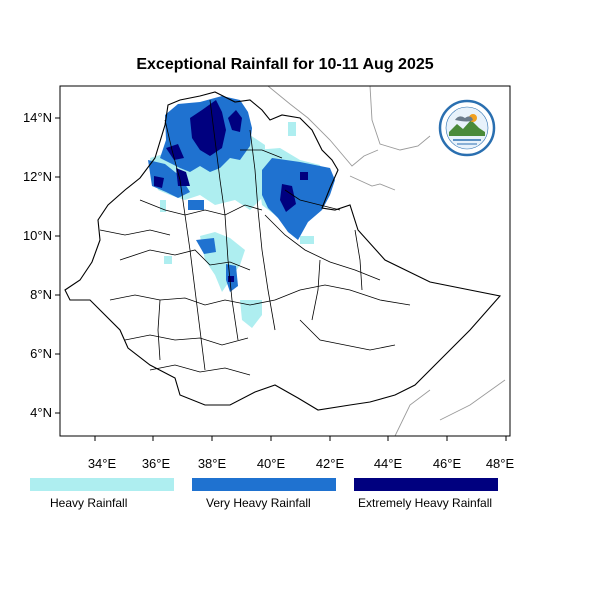 The width and height of the screenshot is (600, 600). What do you see at coordinates (426, 494) in the screenshot?
I see `legend-extremely-heavy-rainfall: Extremely Heavy Rainfall` at bounding box center [426, 494].